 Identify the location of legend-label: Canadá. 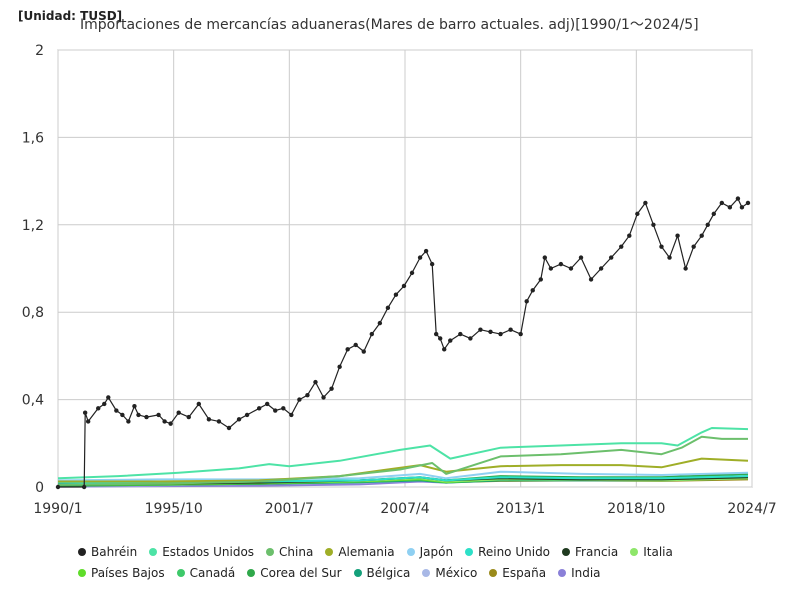
(212, 572).